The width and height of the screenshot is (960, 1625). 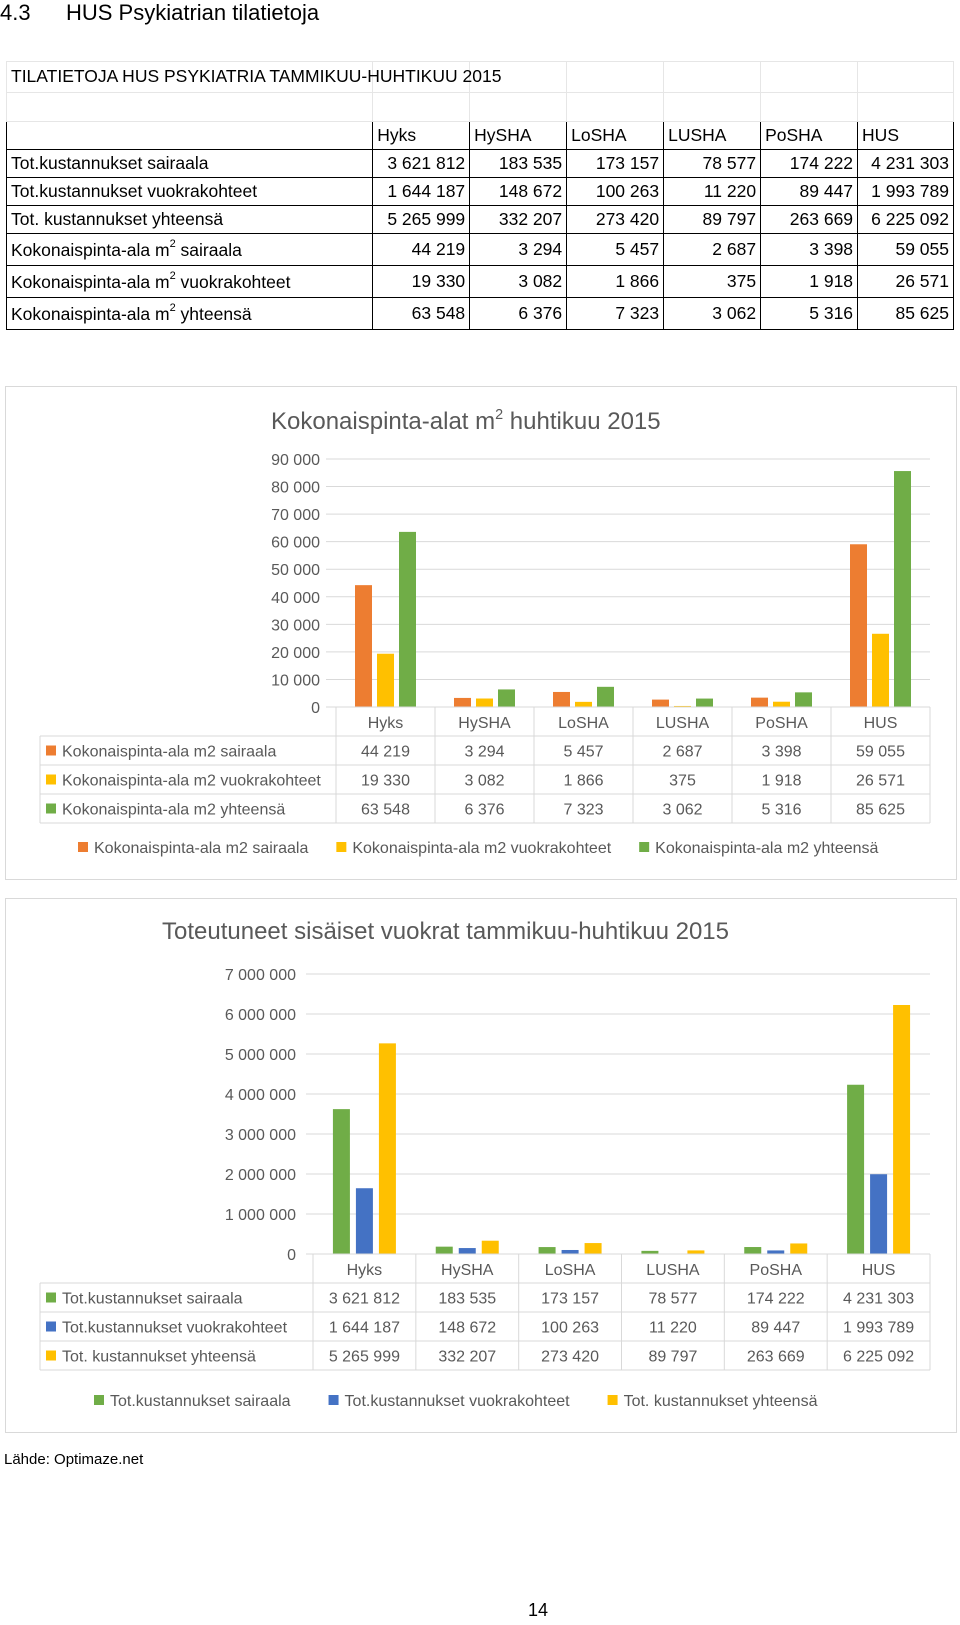 What do you see at coordinates (878, 1357) in the screenshot?
I see `data-label: 6 225 092` at bounding box center [878, 1357].